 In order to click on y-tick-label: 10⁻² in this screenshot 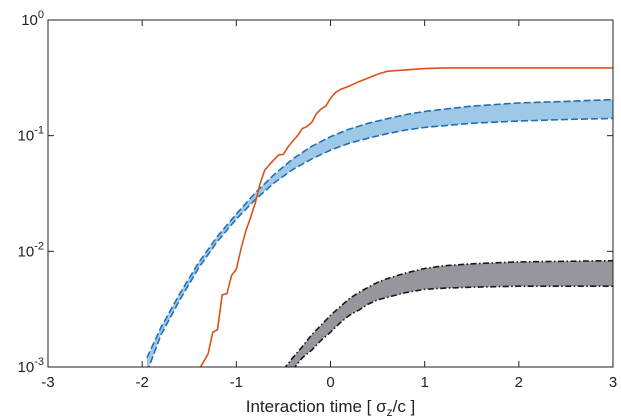, I will do `click(31, 250)`.